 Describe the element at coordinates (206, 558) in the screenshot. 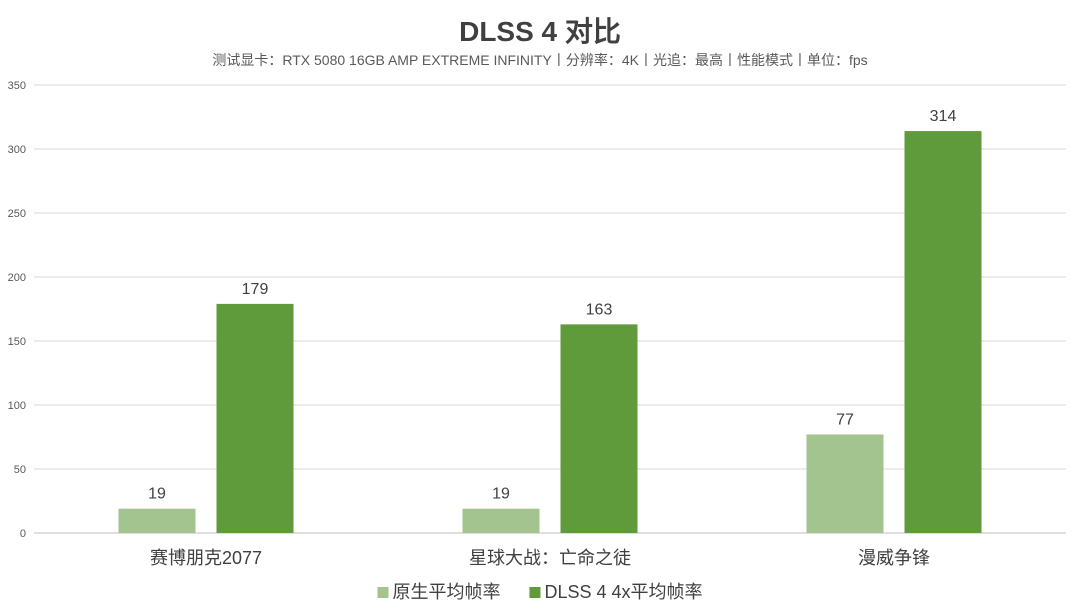

I see `category-label: 赛博朋克2077` at that location.